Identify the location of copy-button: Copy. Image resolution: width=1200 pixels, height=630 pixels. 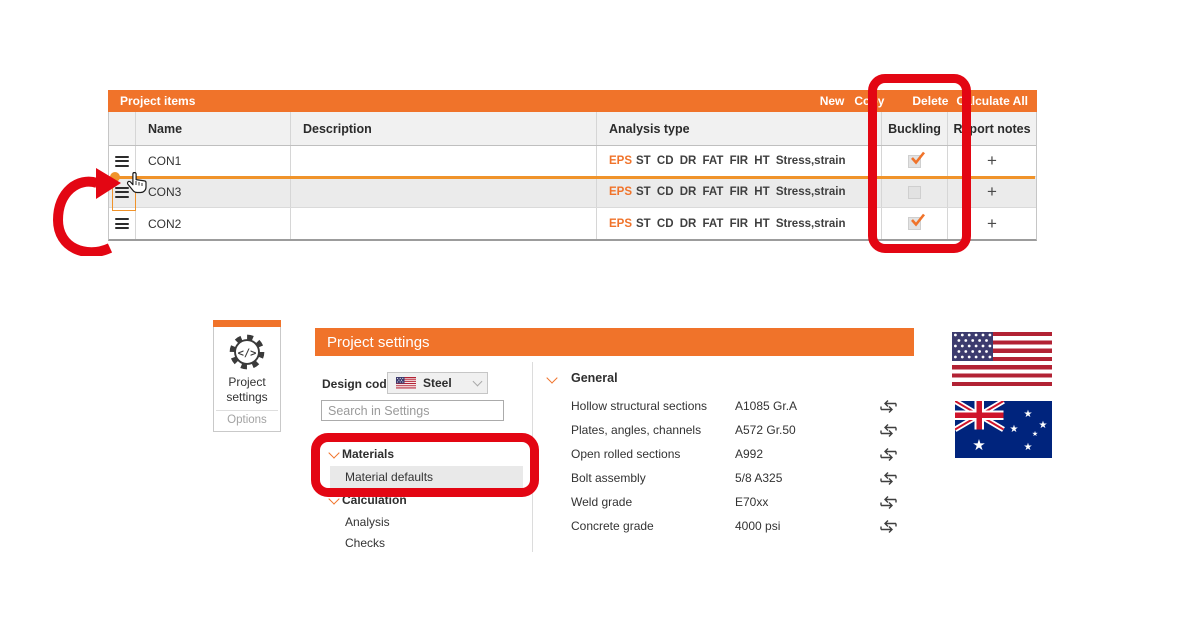
(869, 101).